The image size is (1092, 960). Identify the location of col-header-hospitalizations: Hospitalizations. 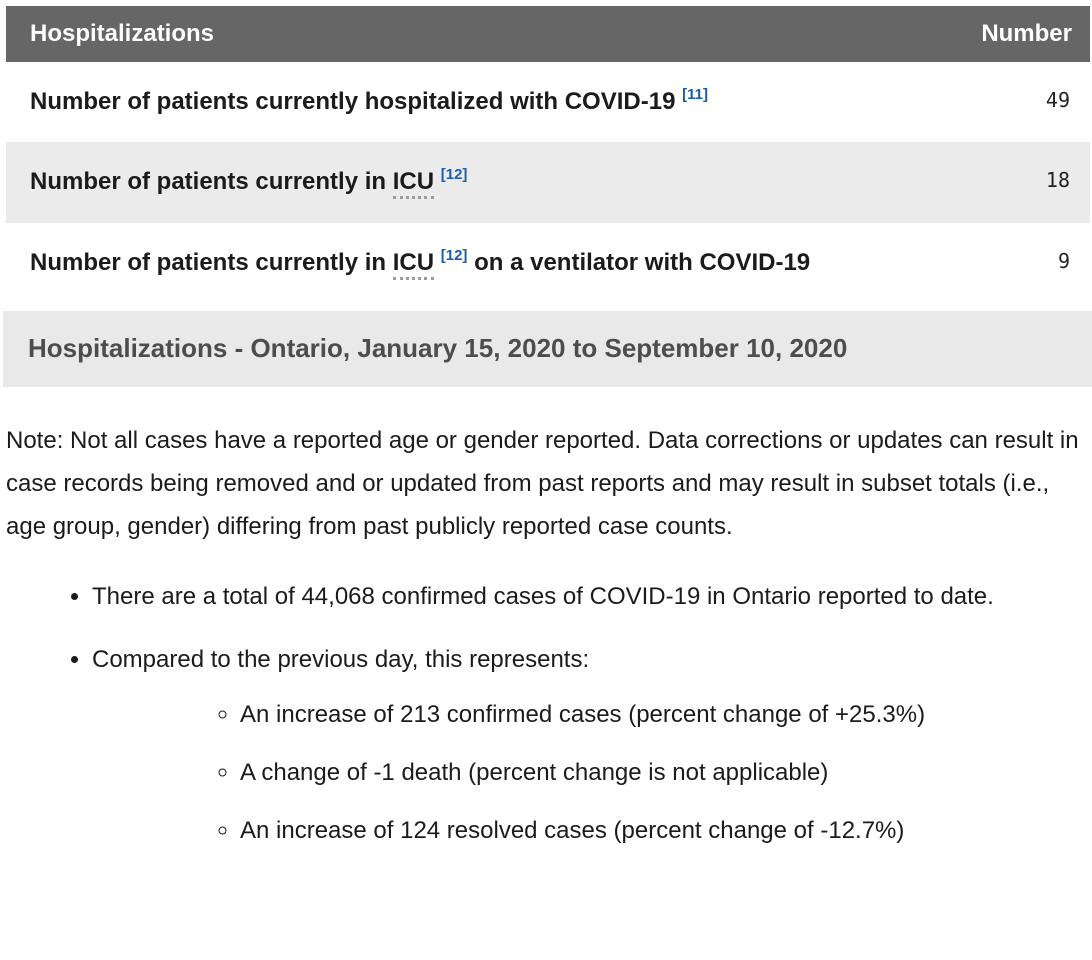
(482, 34).